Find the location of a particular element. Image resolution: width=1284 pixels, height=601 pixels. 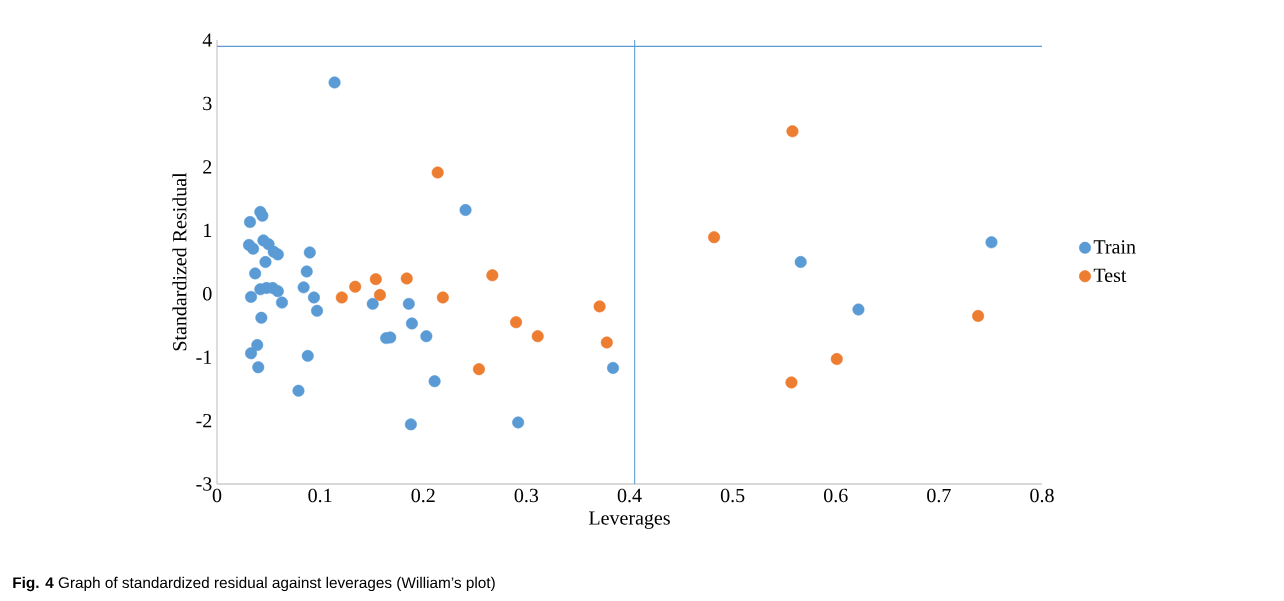

y-tick-label: 3 is located at coordinates (207, 103).